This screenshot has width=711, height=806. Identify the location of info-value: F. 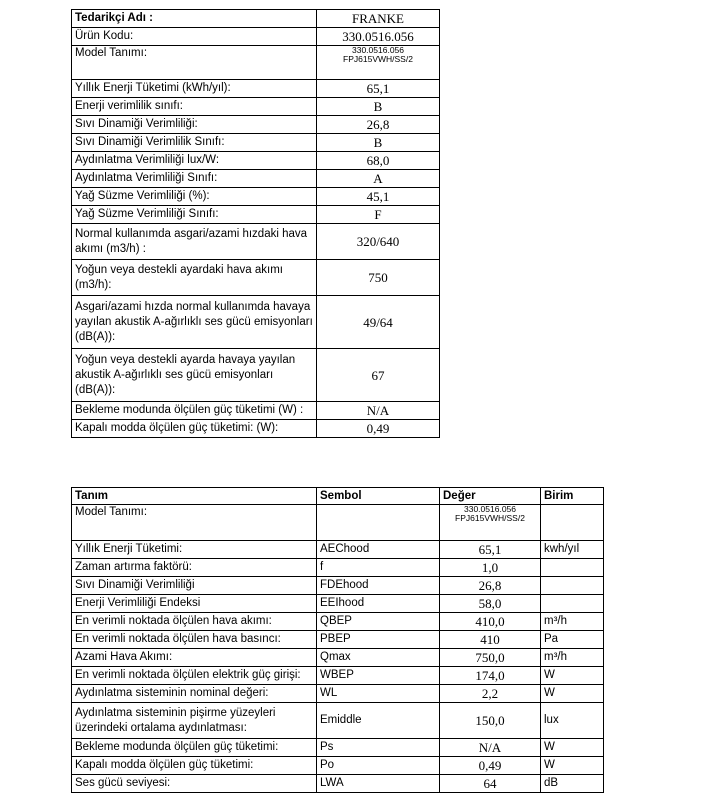
(378, 214).